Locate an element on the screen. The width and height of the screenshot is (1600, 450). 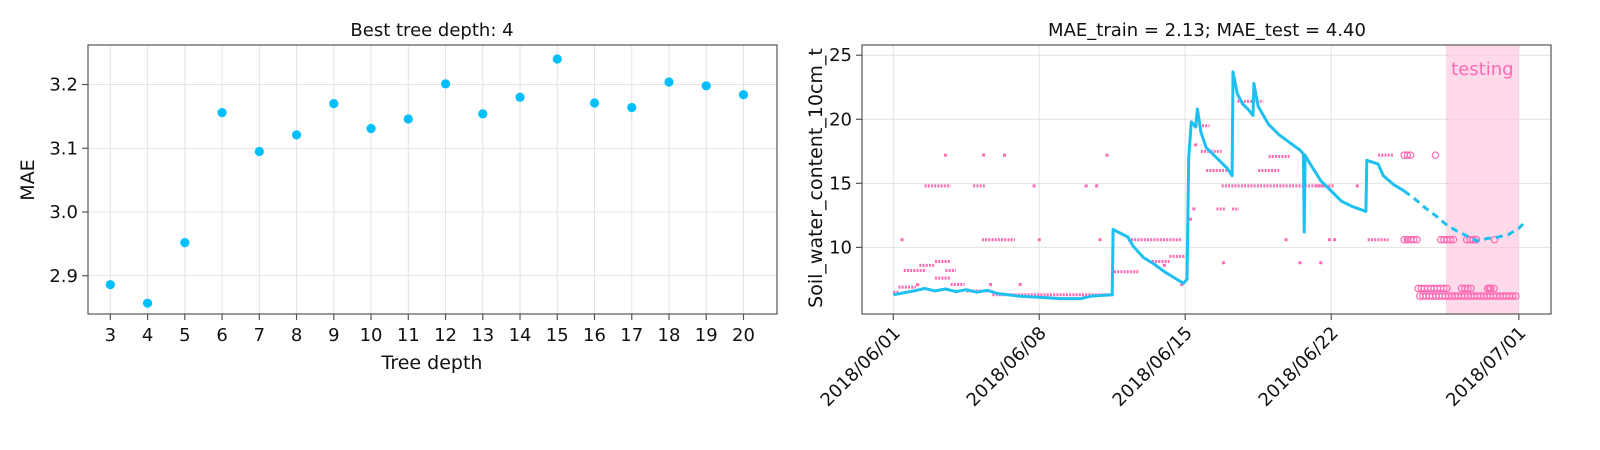
left-x-tick-label: 20 is located at coordinates (743, 335).